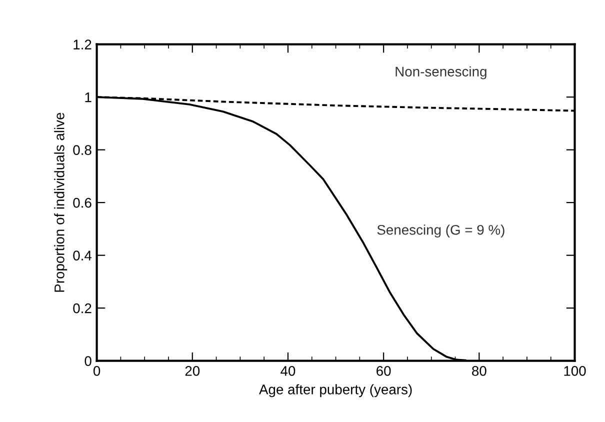 The width and height of the screenshot is (605, 422). What do you see at coordinates (88, 361) in the screenshot?
I see `y-tick-label: 0` at bounding box center [88, 361].